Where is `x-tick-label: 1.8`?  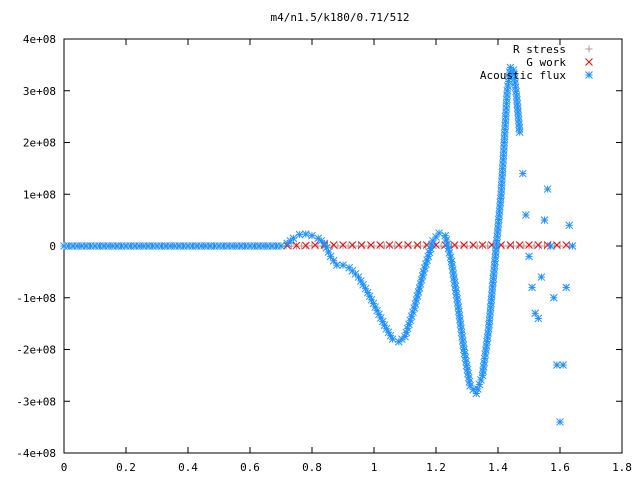 x-tick-label: 1.8 is located at coordinates (622, 467).